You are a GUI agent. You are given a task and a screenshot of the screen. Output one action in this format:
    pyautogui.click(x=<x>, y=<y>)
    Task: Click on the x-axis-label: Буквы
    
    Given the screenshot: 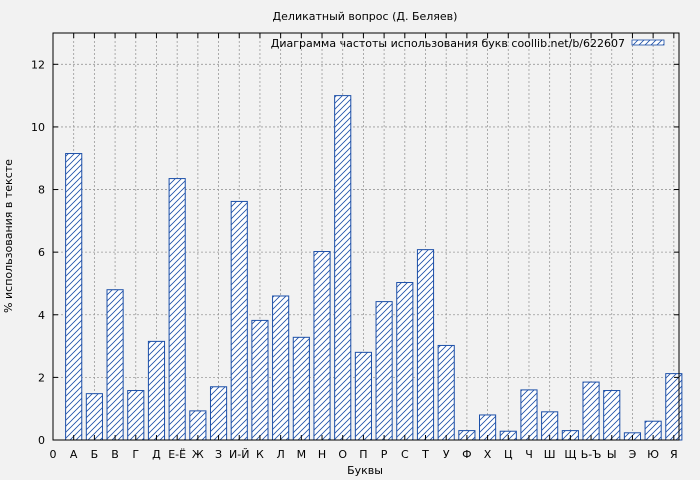 What is the action you would take?
    pyautogui.click(x=365, y=470)
    